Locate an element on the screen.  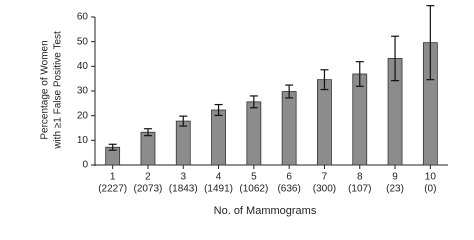
x-tick-label: 1 is located at coordinates (113, 177).